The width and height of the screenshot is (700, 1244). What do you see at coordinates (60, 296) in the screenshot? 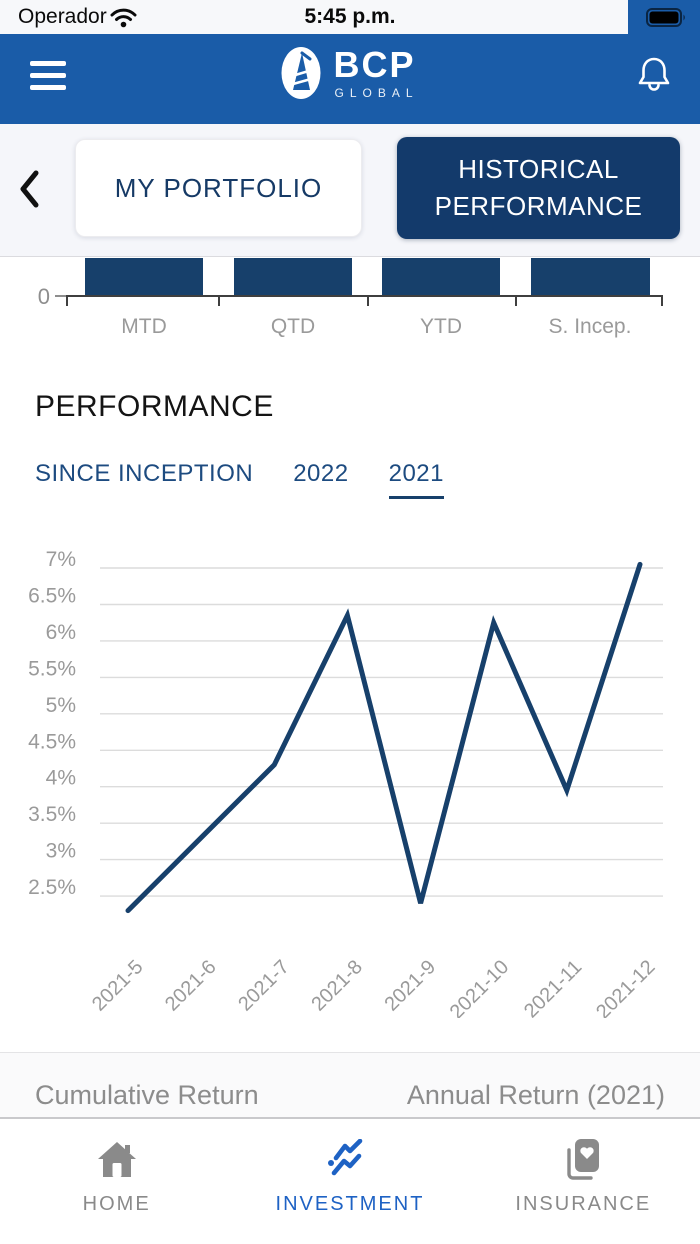
I see `zero-tick` at bounding box center [60, 296].